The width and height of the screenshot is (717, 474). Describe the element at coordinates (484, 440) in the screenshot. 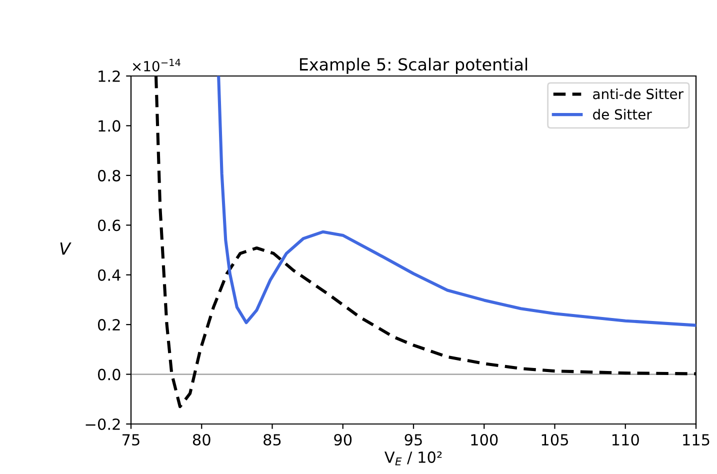

I see `x-tick-label: 100` at that location.